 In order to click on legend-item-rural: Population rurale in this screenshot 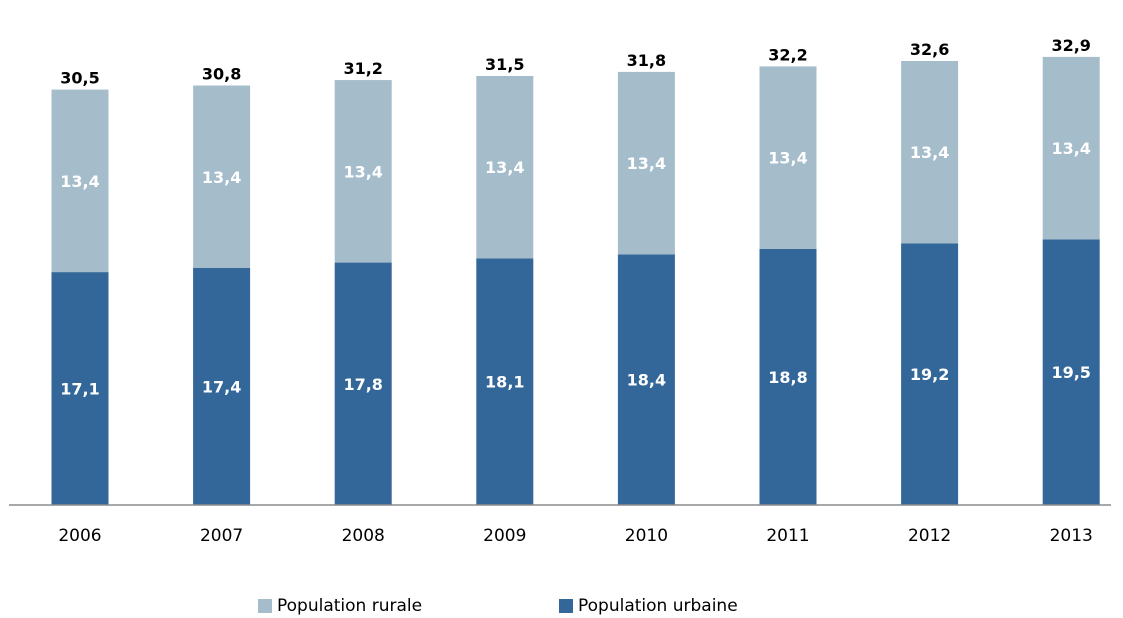, I will do `click(340, 606)`.